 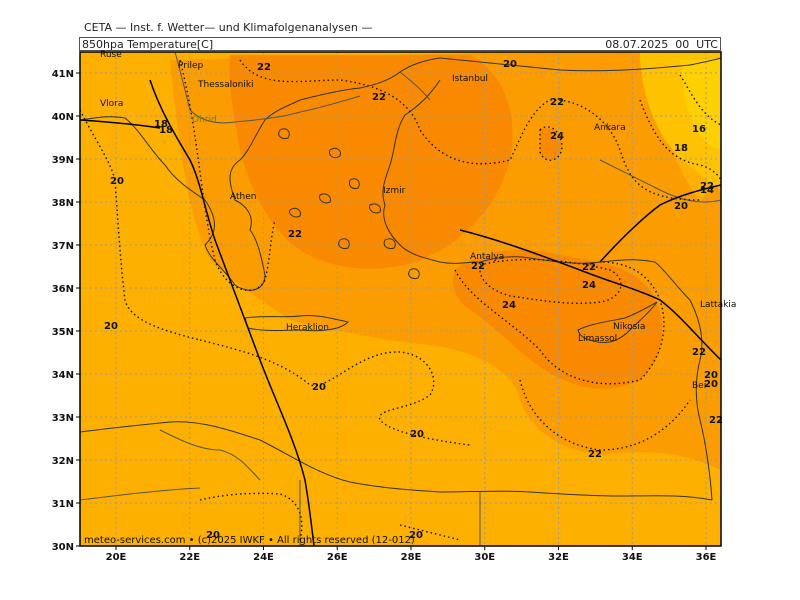 What do you see at coordinates (63, 117) in the screenshot?
I see `latitude-label: 40N` at bounding box center [63, 117].